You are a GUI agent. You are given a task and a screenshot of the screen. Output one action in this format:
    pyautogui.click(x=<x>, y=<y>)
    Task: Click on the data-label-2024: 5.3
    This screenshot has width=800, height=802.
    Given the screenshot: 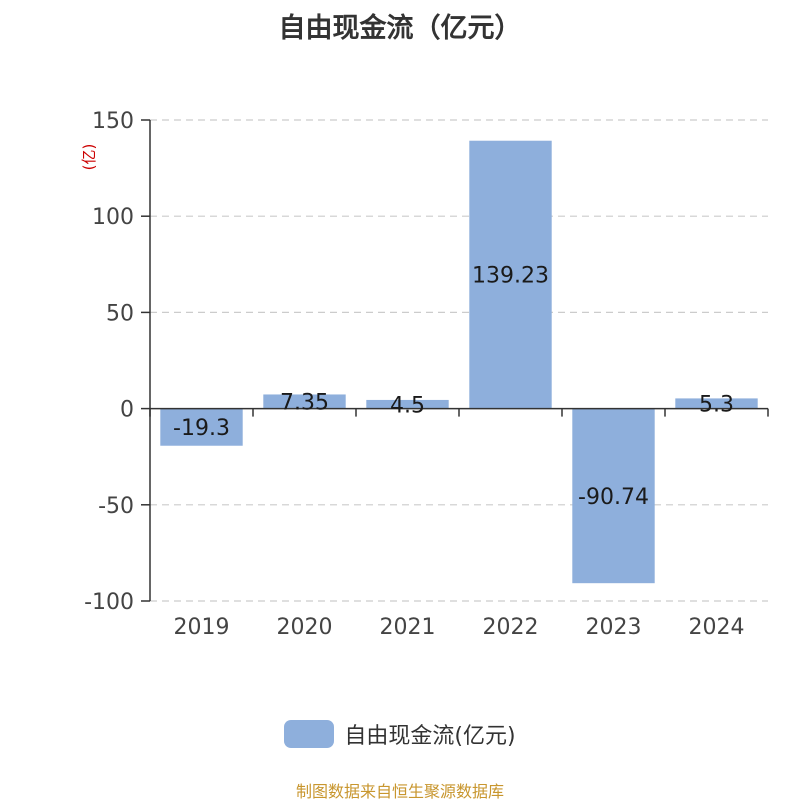 What is the action you would take?
    pyautogui.click(x=716, y=405)
    